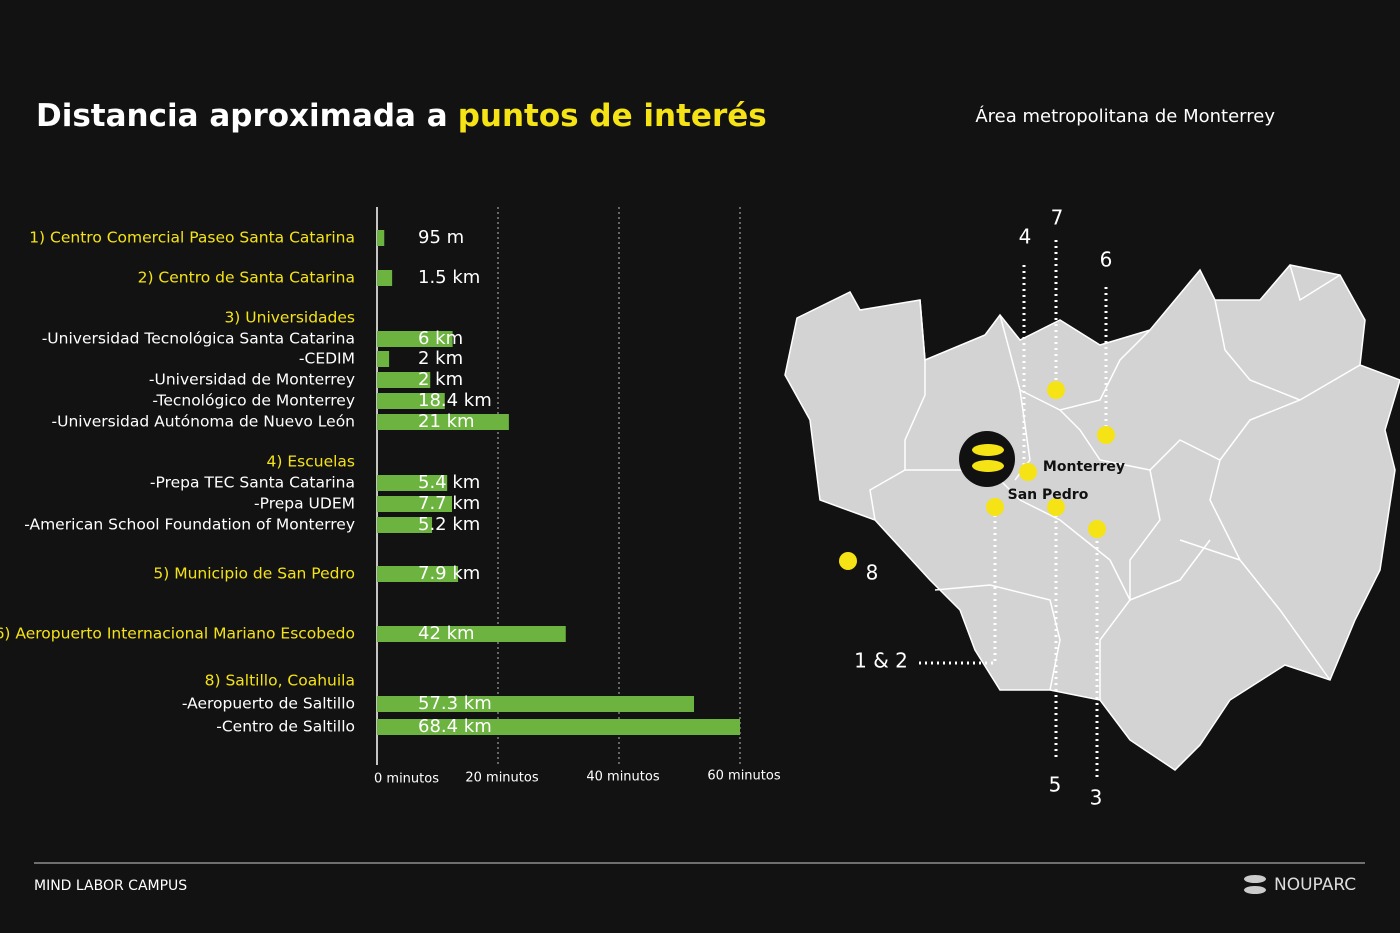  Describe the element at coordinates (1057, 218) in the screenshot. I see `map-label: 7` at that location.